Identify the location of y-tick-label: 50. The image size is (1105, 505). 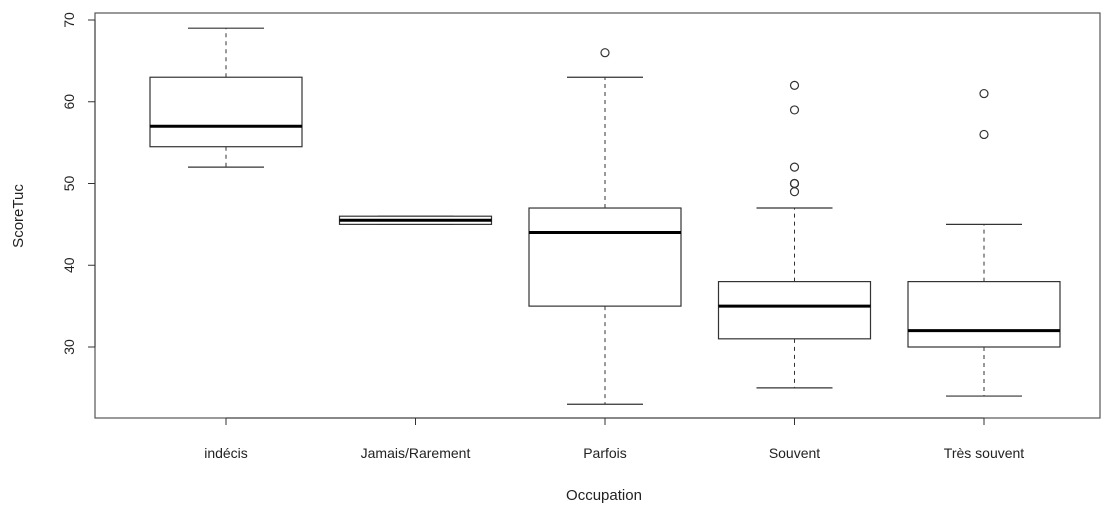
(69, 184).